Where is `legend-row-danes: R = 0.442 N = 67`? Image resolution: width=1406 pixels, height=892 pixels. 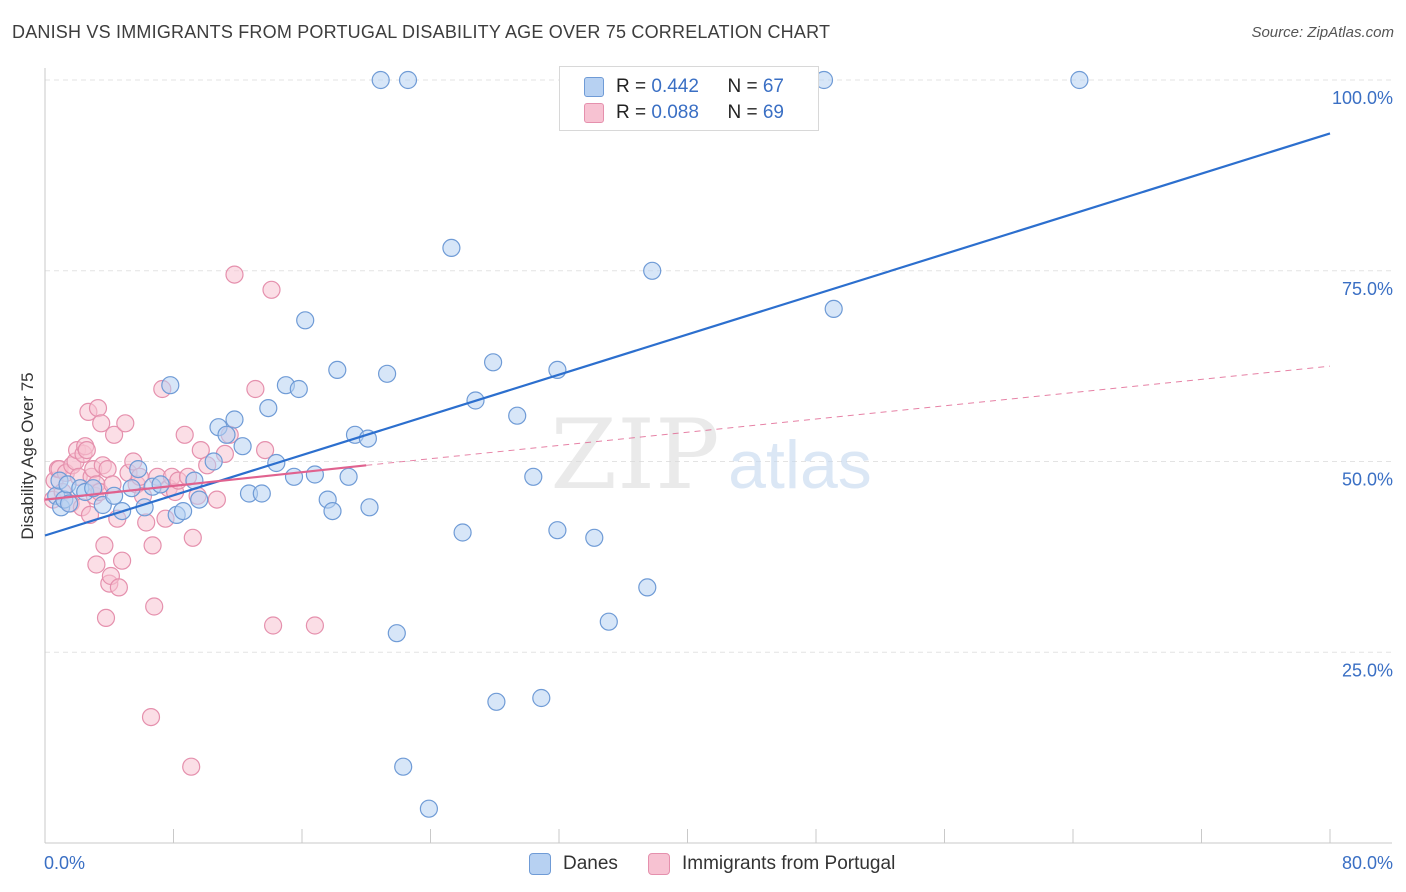
legend-row-danes: R = 0.442 N = 67 is located at coordinates (684, 87).